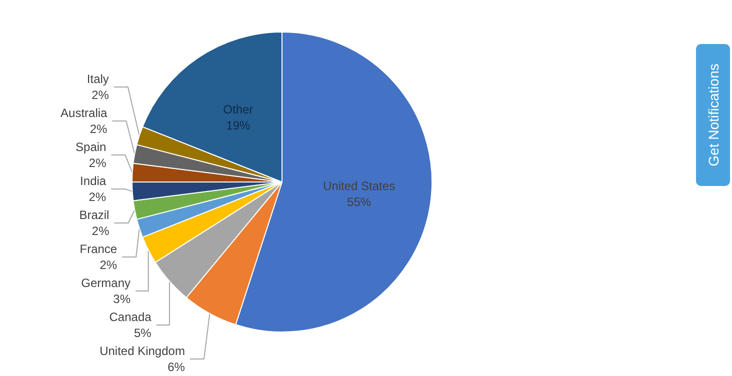 The image size is (732, 376). I want to click on slice-label: Brazil, so click(94, 215).